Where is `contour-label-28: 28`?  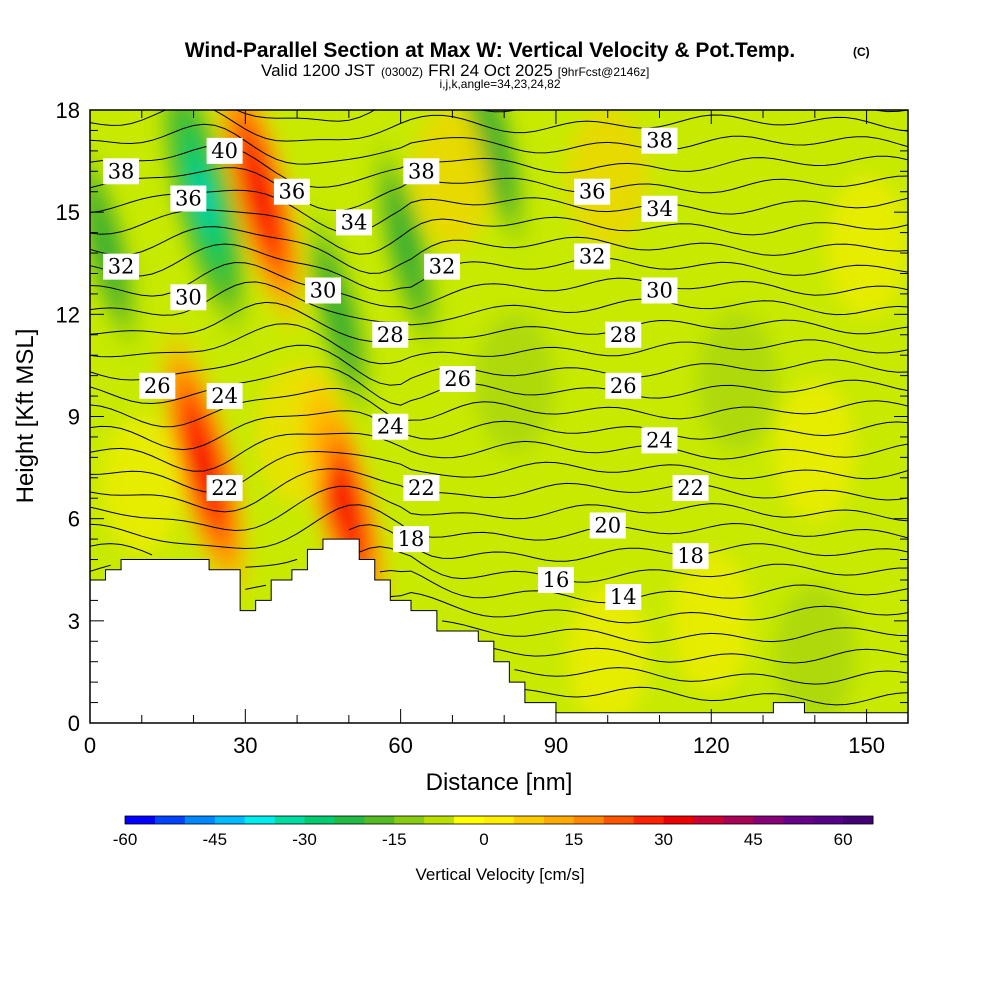 contour-label-28: 28 is located at coordinates (623, 334).